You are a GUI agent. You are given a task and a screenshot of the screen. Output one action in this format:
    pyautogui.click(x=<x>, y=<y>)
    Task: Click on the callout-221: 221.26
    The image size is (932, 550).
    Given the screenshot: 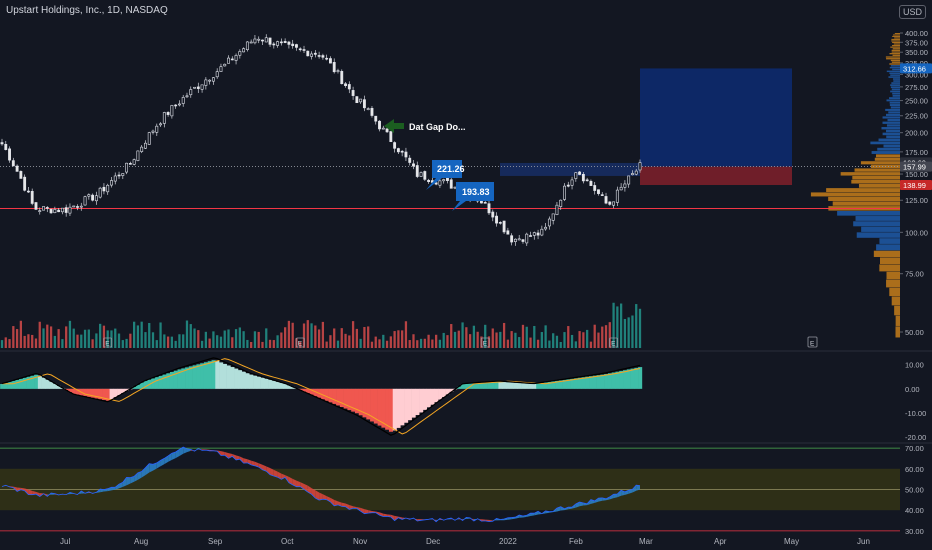 What is the action you would take?
    pyautogui.click(x=445, y=175)
    